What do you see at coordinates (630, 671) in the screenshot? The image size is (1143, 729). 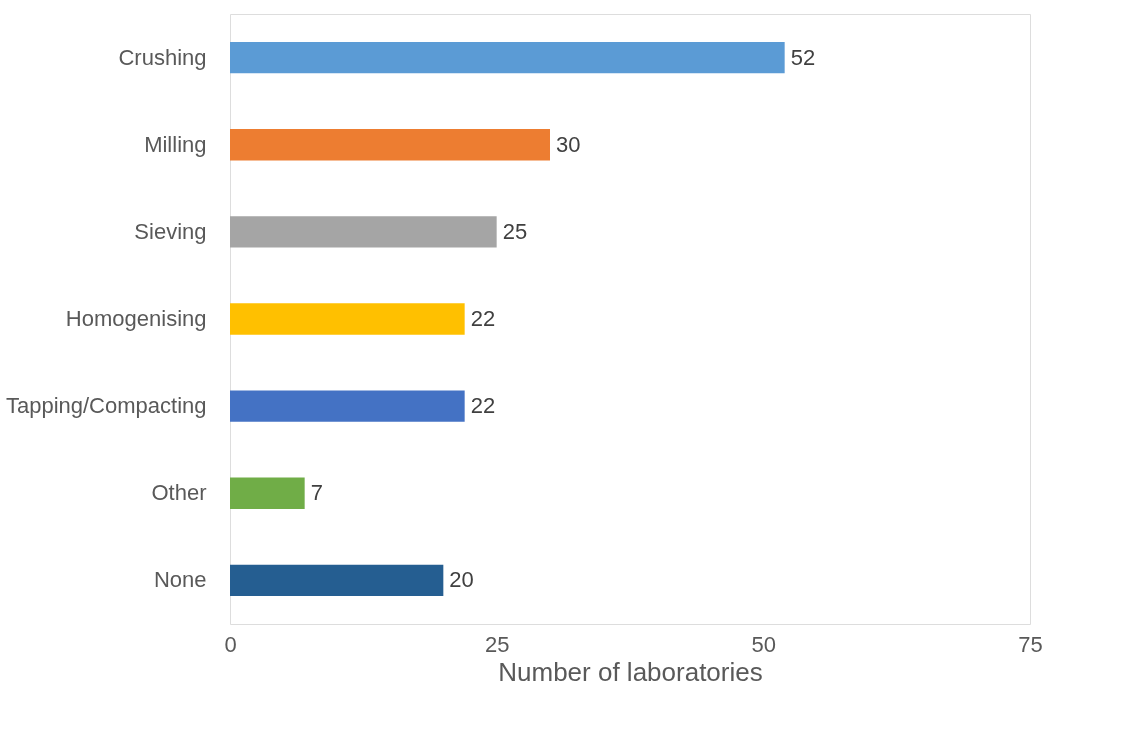 I see `x-axis-title: Number of laboratories` at bounding box center [630, 671].